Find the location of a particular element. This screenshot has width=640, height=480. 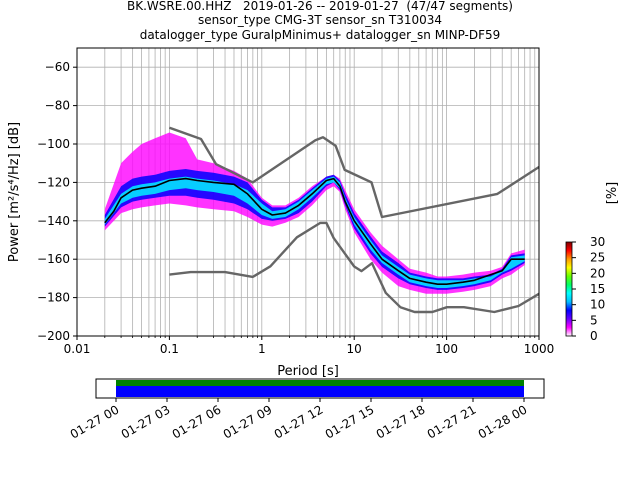

title-line-2: sensor_type CMG-3T sensor_sn T310034 is located at coordinates (320, 20).